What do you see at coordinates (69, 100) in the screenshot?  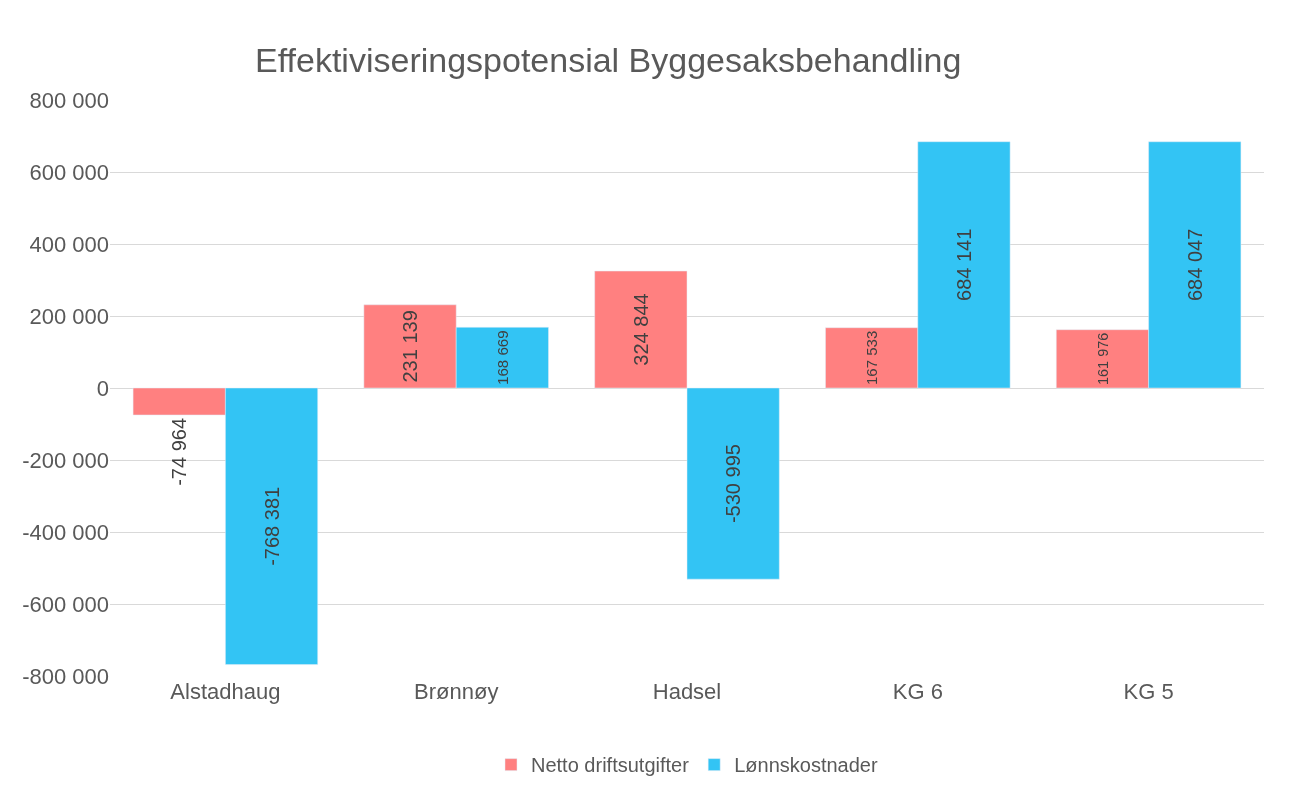 I see `y-tick-label: 800 000` at bounding box center [69, 100].